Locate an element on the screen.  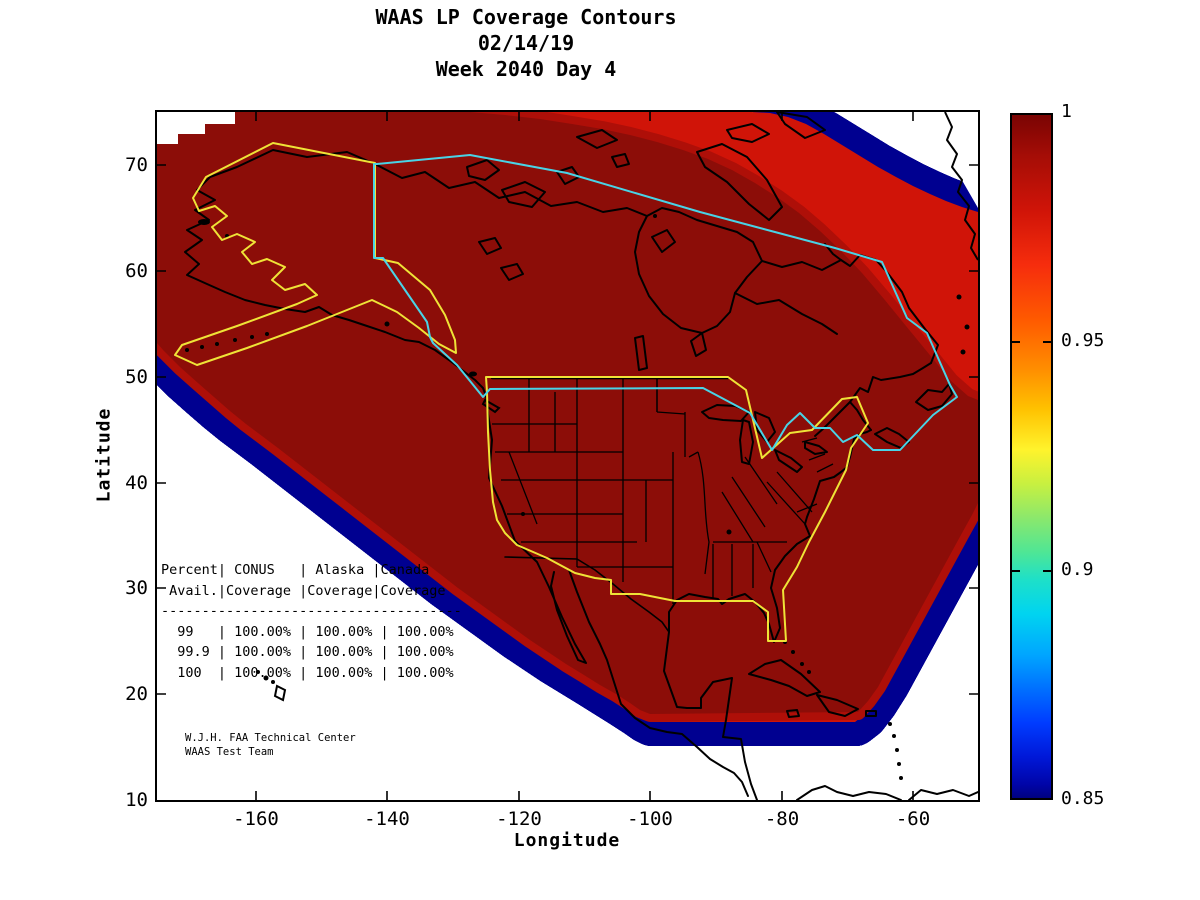
x-axis-label: Longitude is located at coordinates (567, 840).